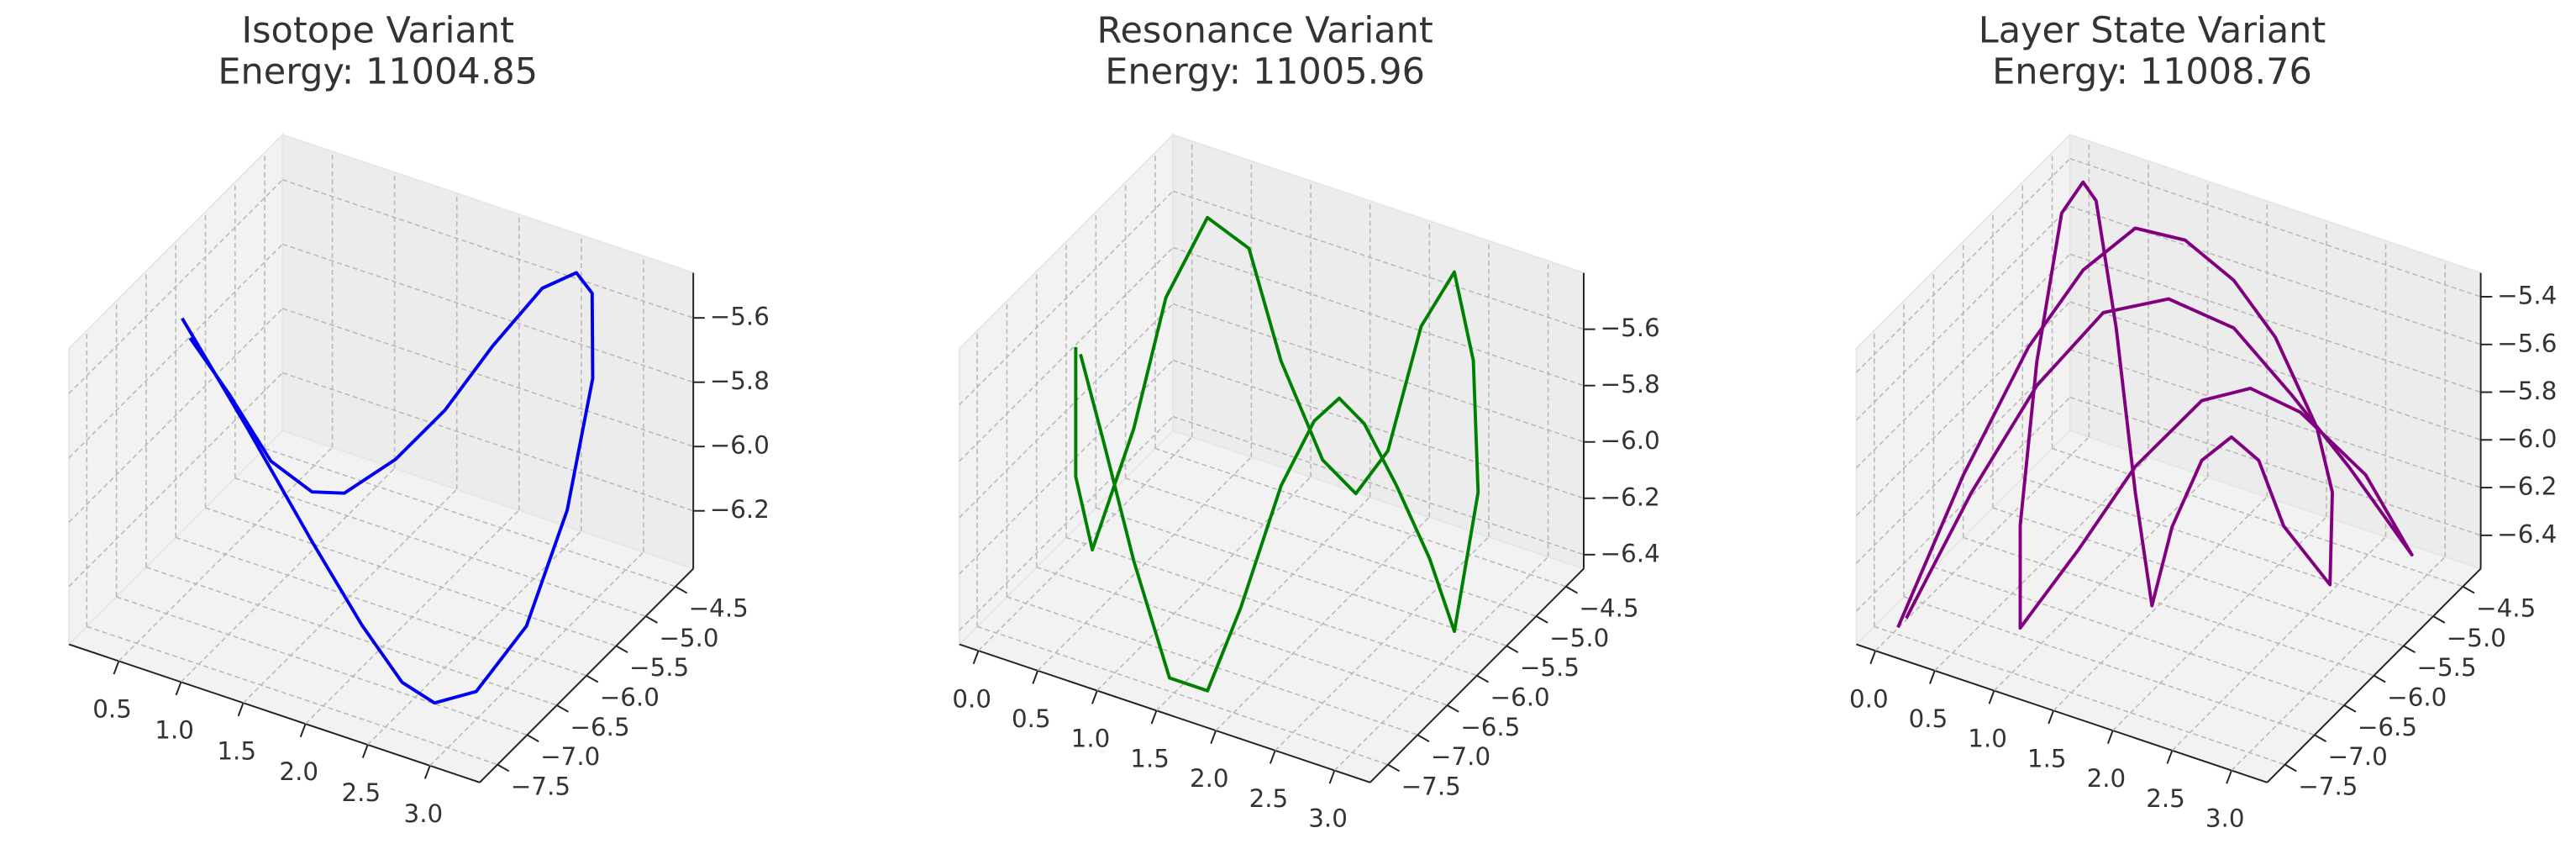  What do you see at coordinates (361, 792) in the screenshot?
I see `x-tick-label: 2.5` at bounding box center [361, 792].